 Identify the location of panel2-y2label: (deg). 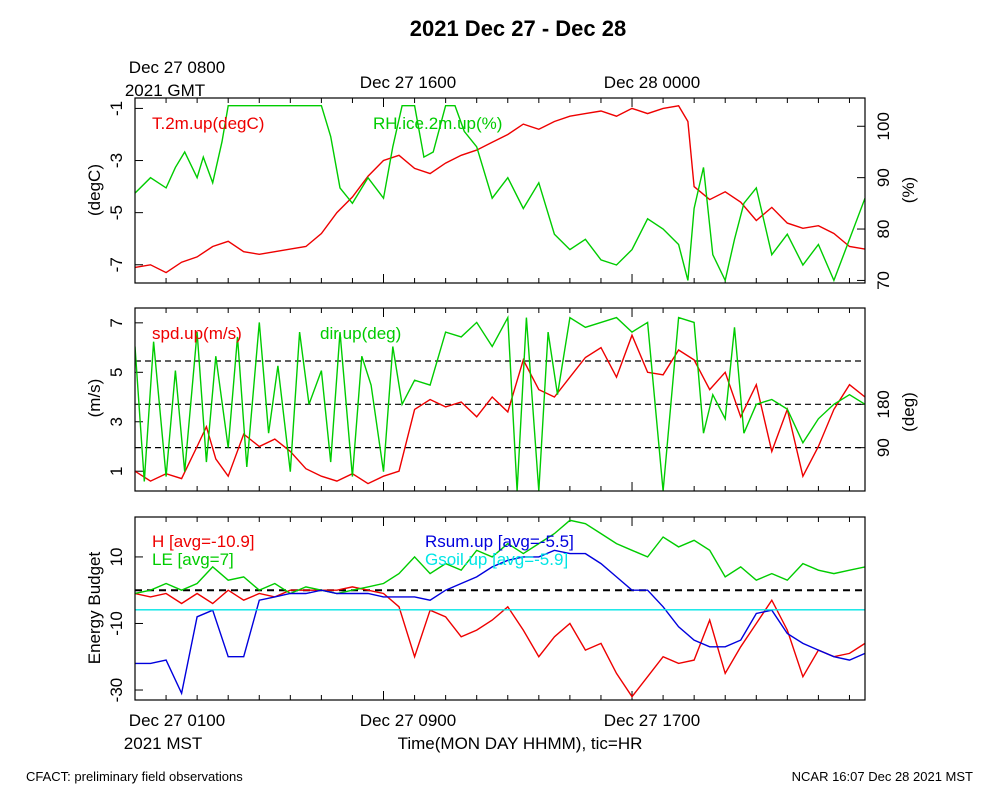
(908, 412).